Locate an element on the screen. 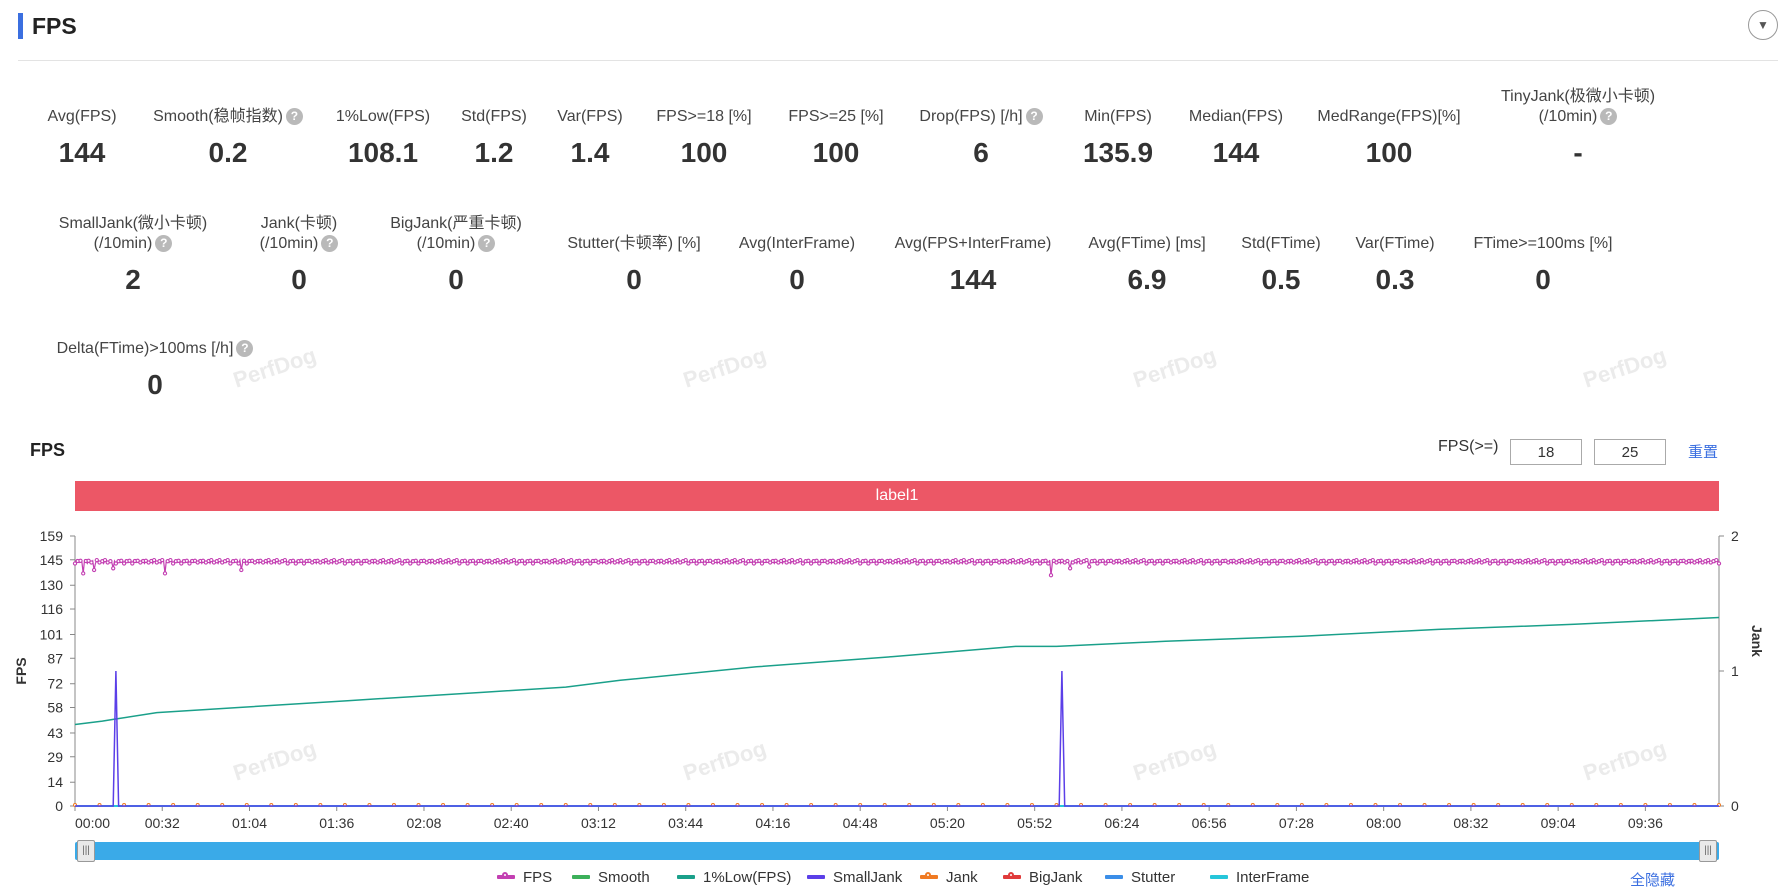 This screenshot has width=1790, height=891. metric-value: 6.9 is located at coordinates (1147, 279).